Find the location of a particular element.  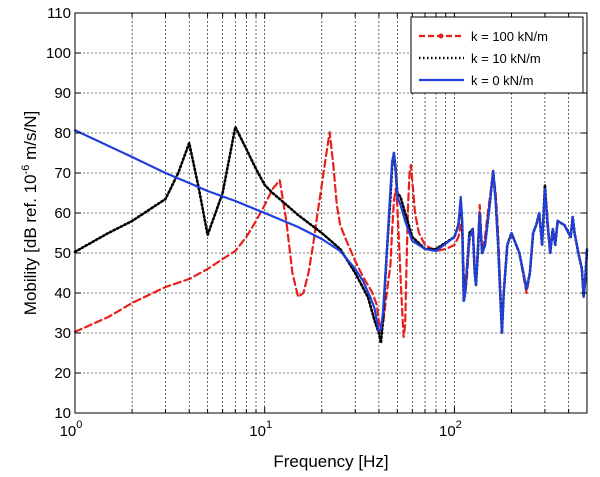

legend-marker-k100 is located at coordinates (441, 36).